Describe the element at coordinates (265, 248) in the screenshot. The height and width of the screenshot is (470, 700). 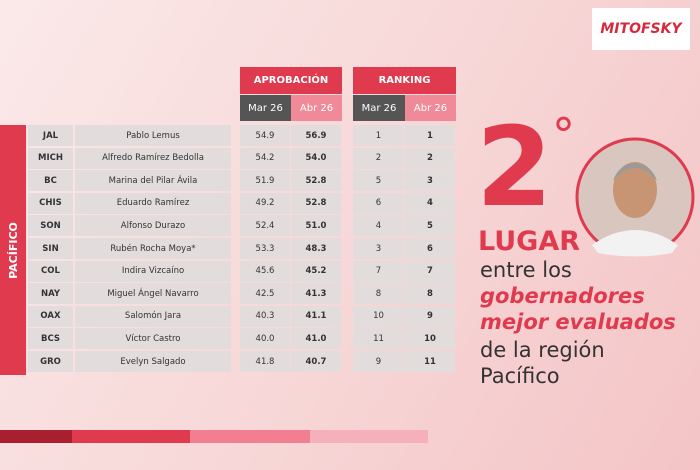
I see `table-cell: 53.3` at that location.